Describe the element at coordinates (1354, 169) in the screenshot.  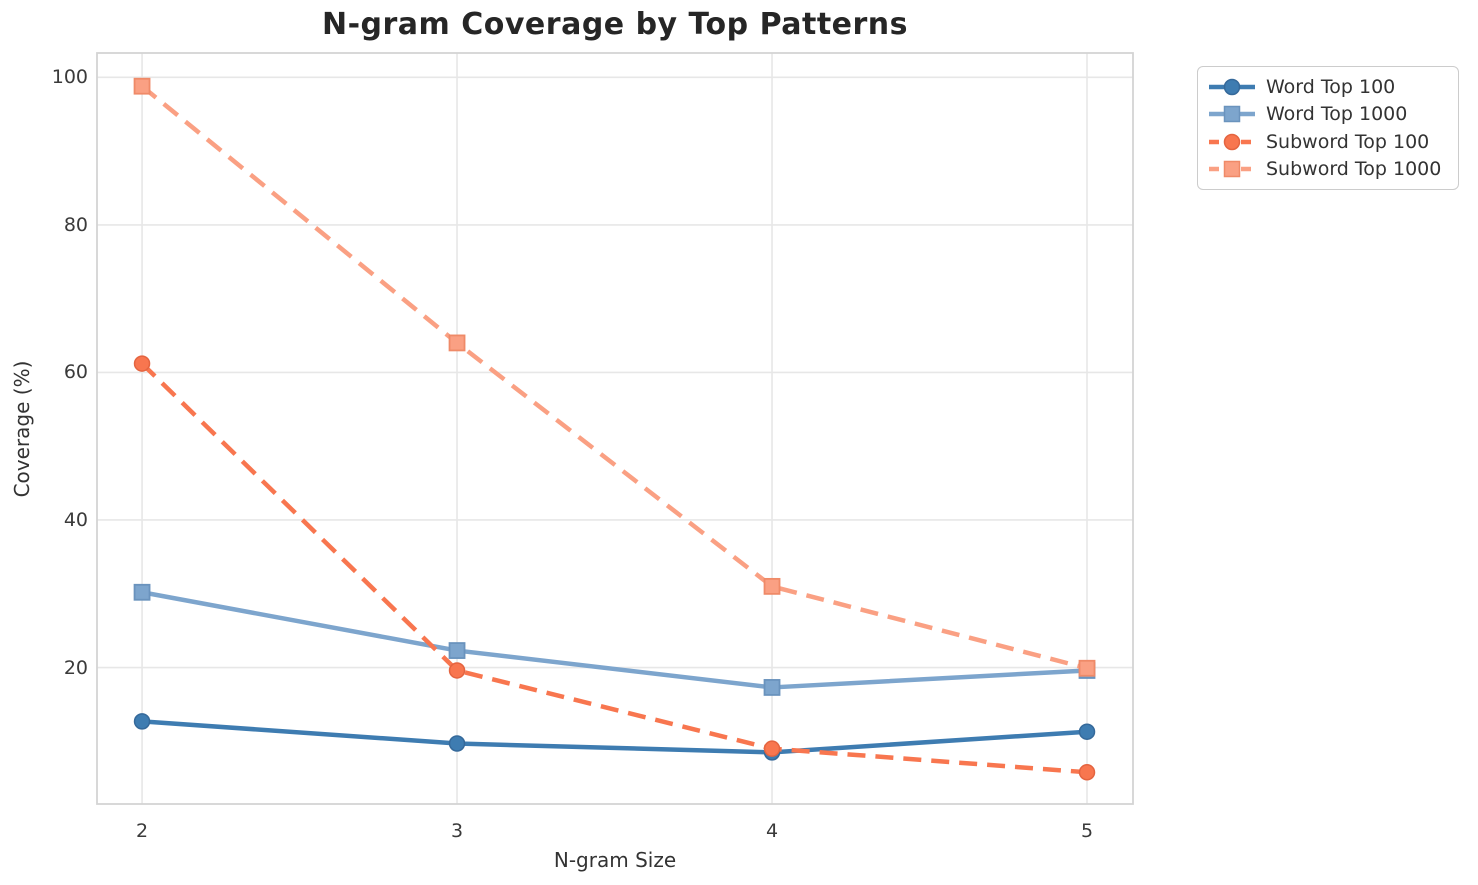
I see `legend-label-subword-top-1000: Subword Top 1000` at that location.